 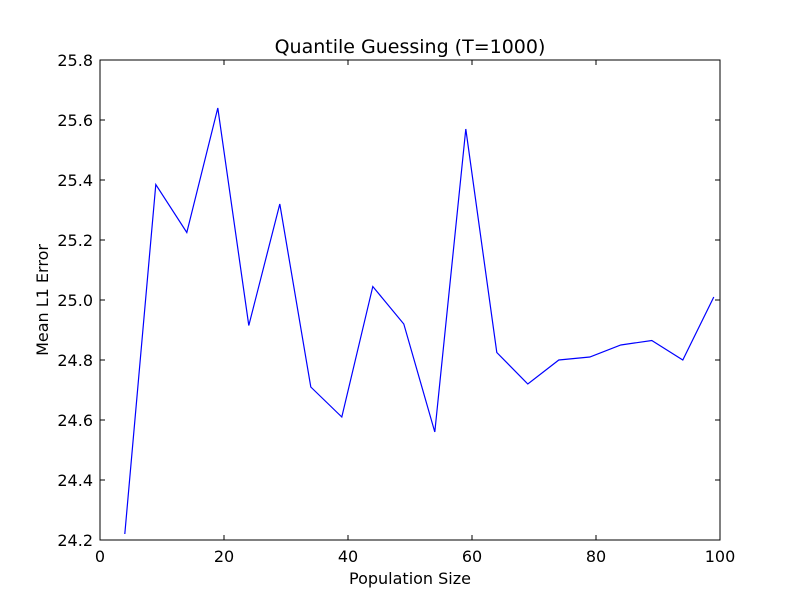 What do you see at coordinates (75, 180) in the screenshot?
I see `y-tick-label: 25.4` at bounding box center [75, 180].